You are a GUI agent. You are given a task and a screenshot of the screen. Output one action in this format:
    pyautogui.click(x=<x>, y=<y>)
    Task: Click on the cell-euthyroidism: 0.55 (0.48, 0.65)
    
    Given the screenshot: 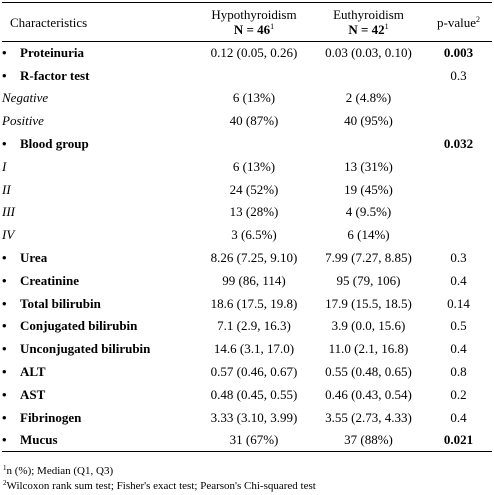 What is the action you would take?
    pyautogui.click(x=368, y=372)
    